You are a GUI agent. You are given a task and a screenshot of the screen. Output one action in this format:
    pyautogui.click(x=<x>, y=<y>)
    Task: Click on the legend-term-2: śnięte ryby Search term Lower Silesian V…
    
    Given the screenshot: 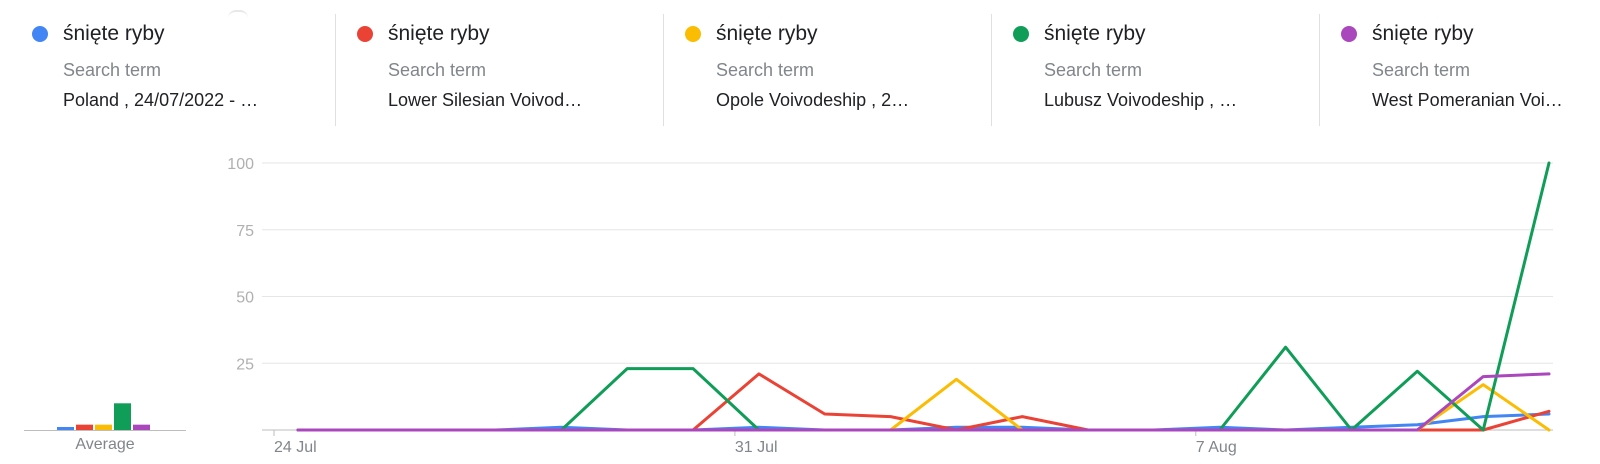 What is the action you would take?
    pyautogui.click(x=491, y=72)
    